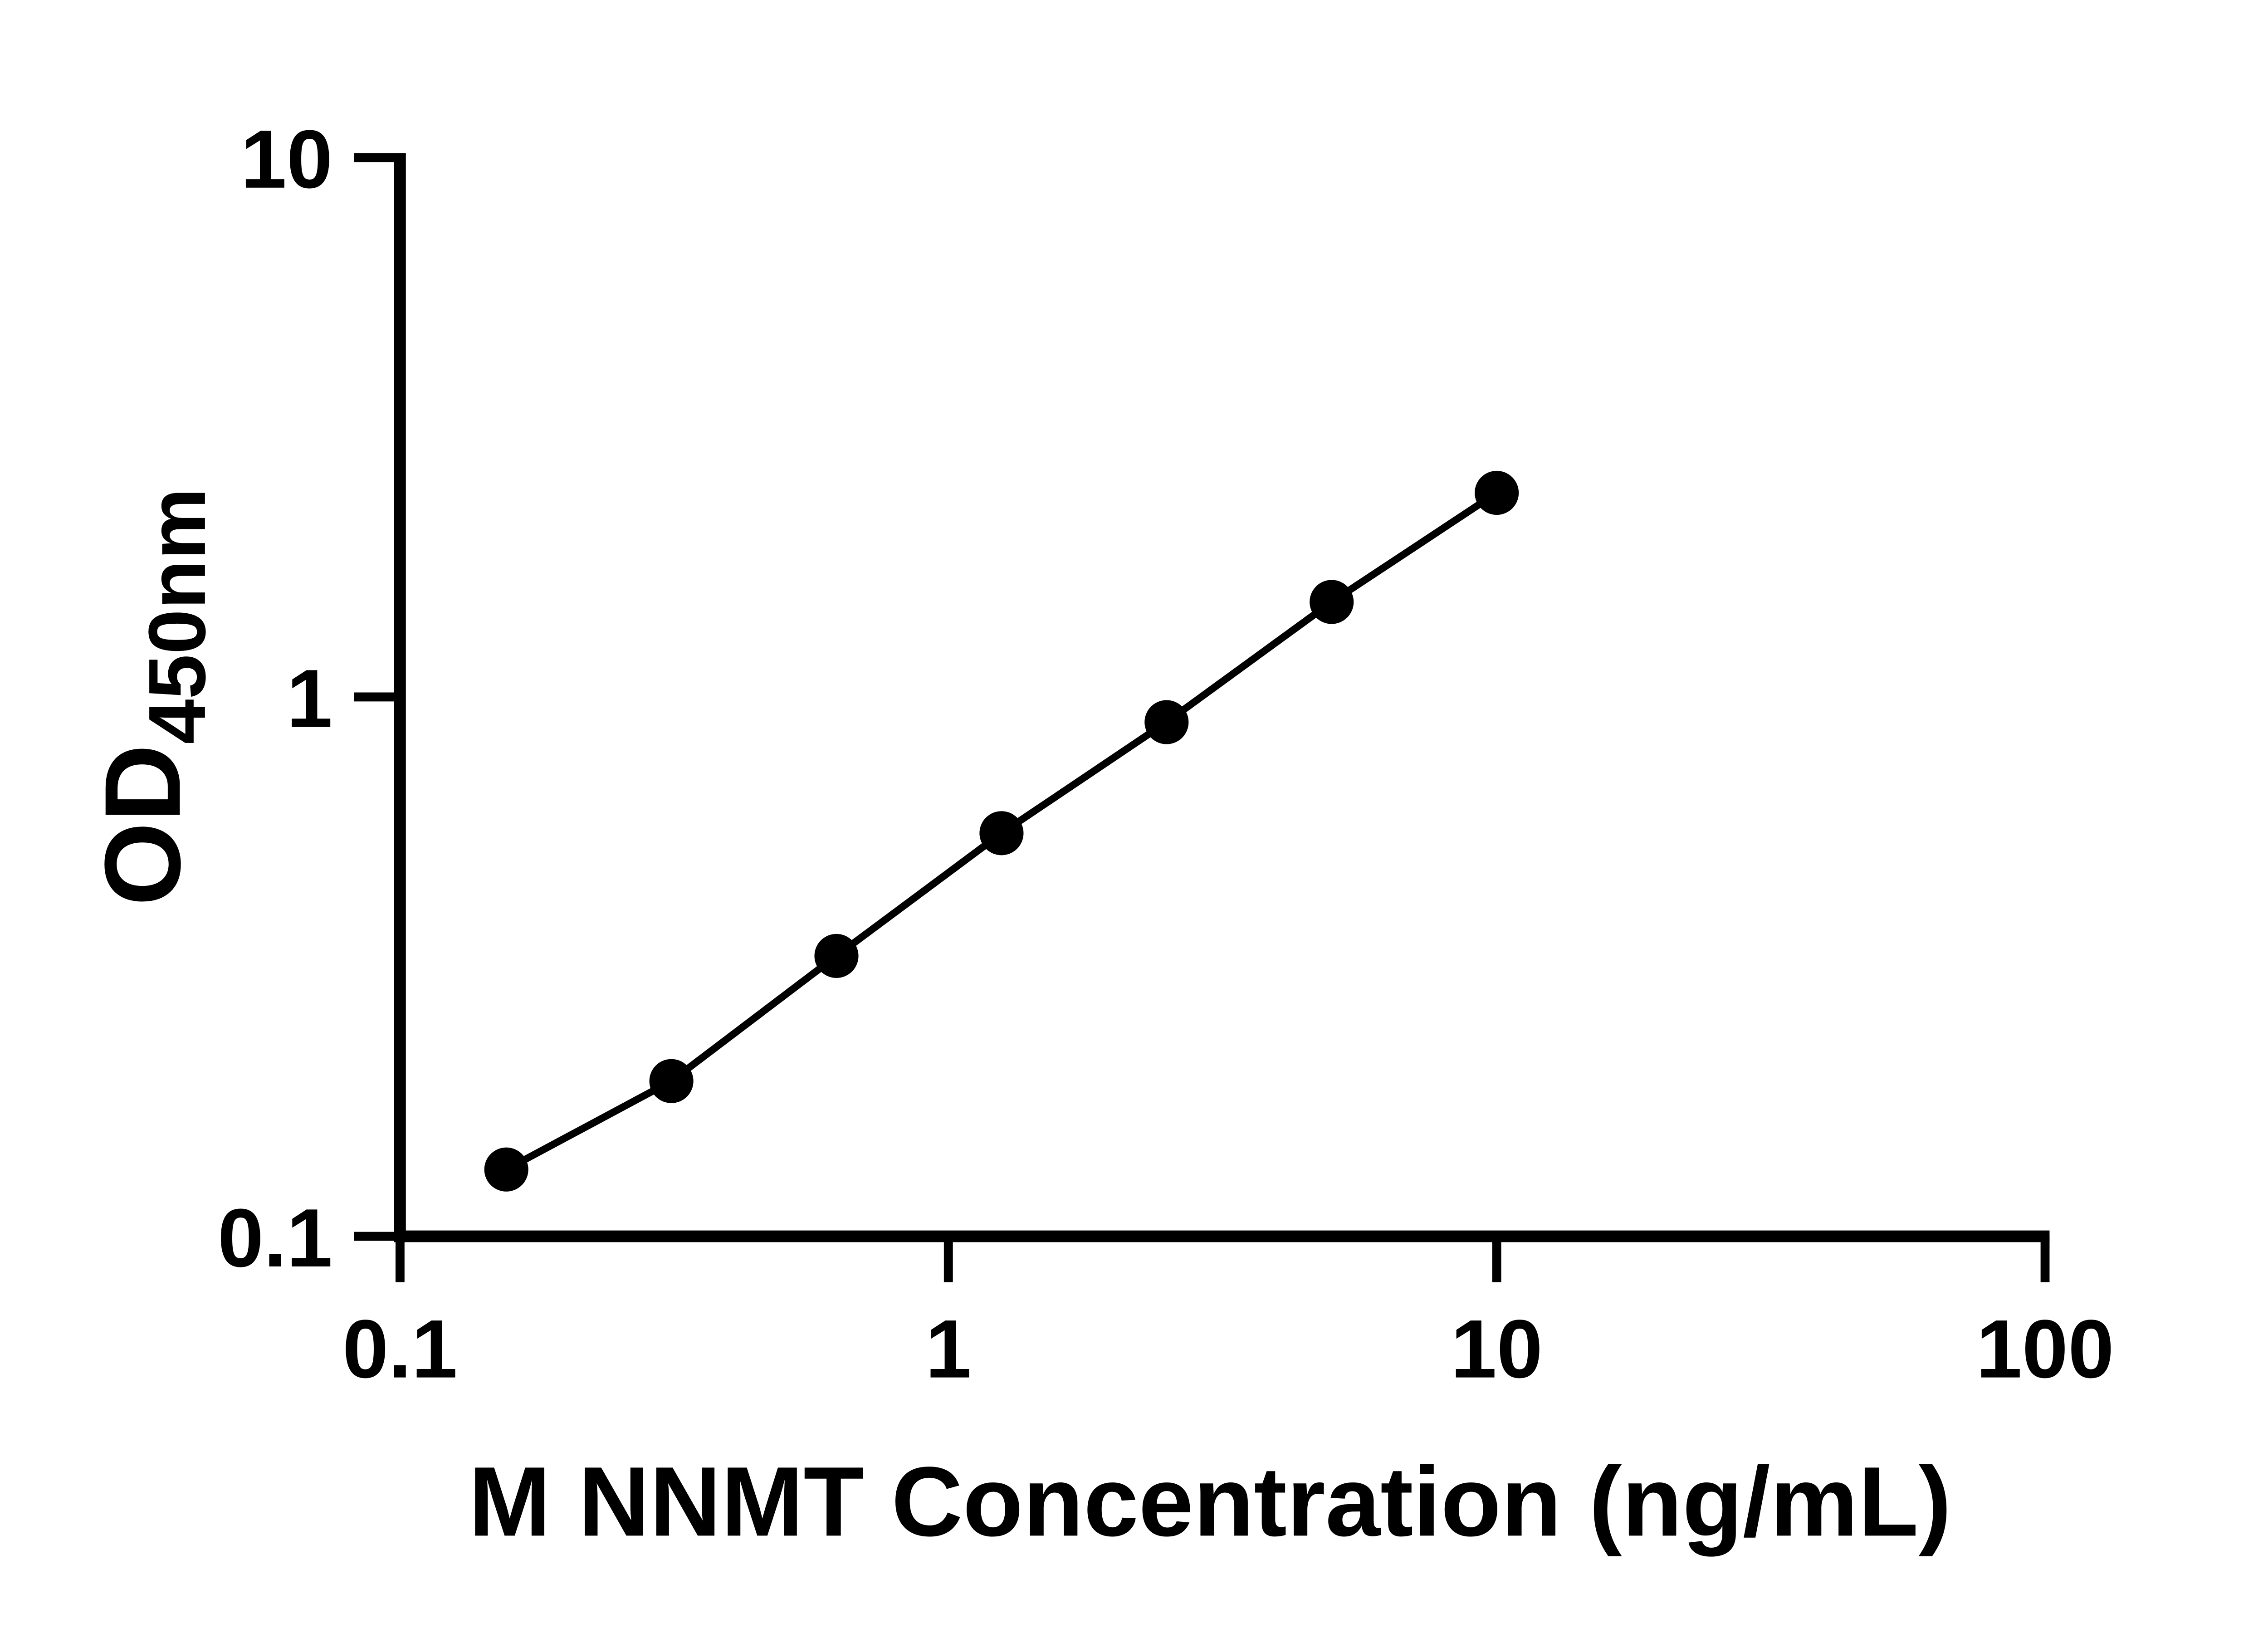  What do you see at coordinates (310, 698) in the screenshot?
I see `y-tick-label: 1` at bounding box center [310, 698].